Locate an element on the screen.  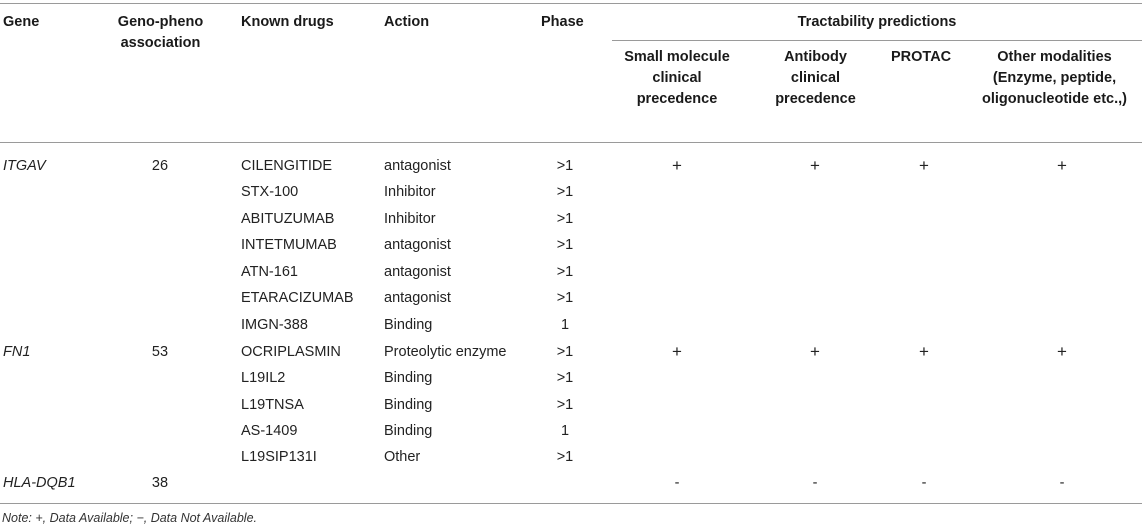
other-modalities-mark: - is located at coordinates (1062, 483).